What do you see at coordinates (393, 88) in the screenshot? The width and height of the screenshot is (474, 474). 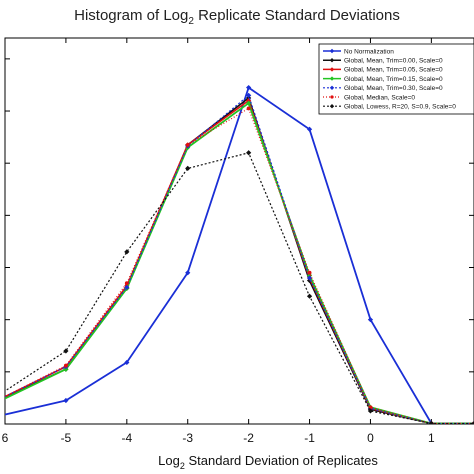 I see `legend-label: Global, Mean, Trim=0.30, Scale=0` at bounding box center [393, 88].